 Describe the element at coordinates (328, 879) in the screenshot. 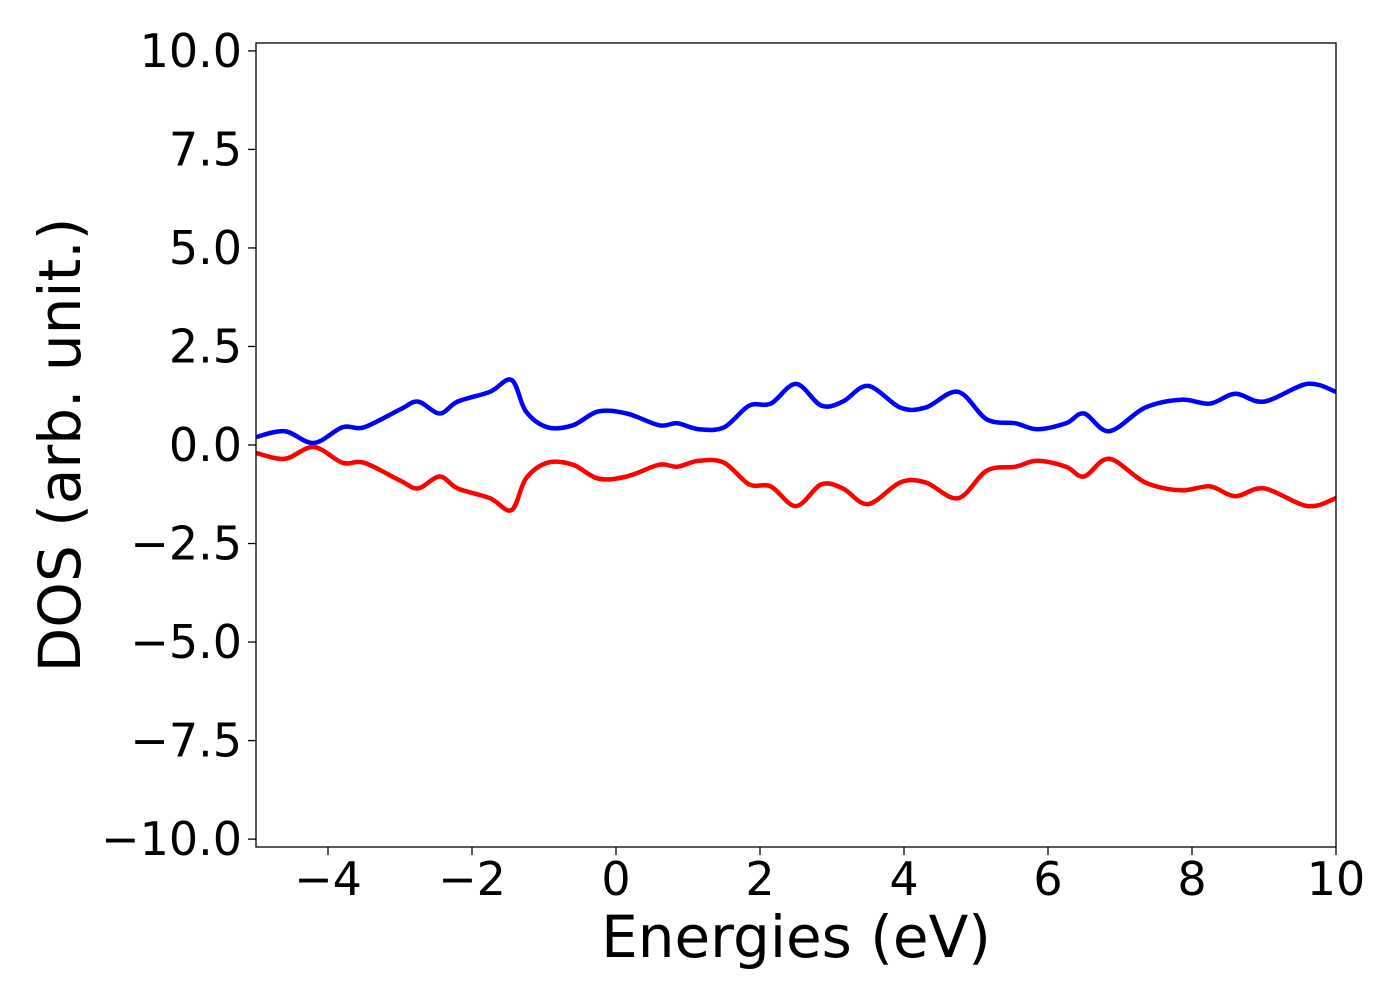

I see `x-tick-label: −4` at that location.